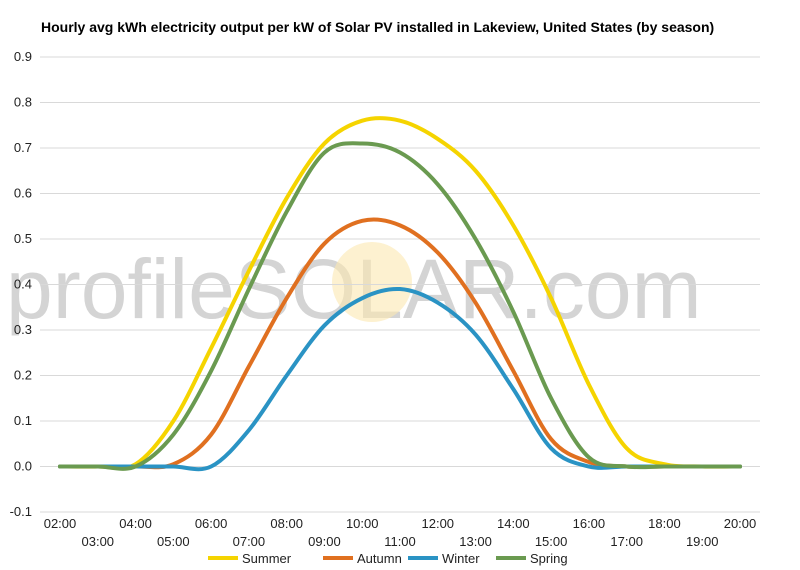 The width and height of the screenshot is (800, 570). I want to click on y-tick-label: 0.7, so click(23, 147).